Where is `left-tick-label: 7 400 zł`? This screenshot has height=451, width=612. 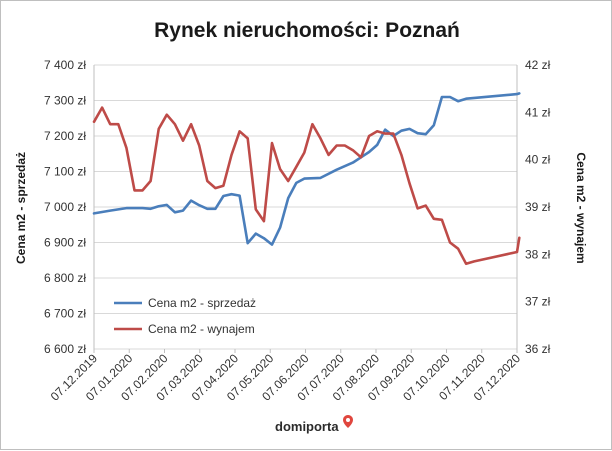 left-tick-label: 7 400 zł is located at coordinates (65, 65).